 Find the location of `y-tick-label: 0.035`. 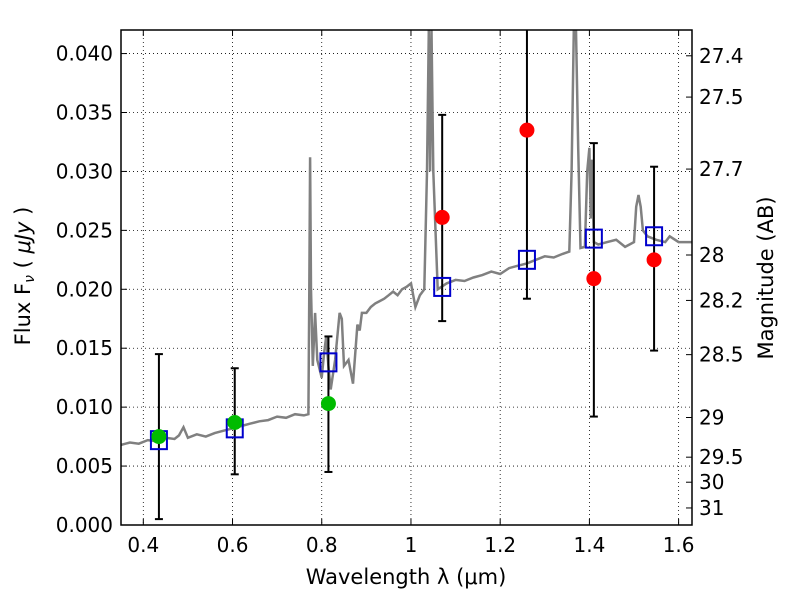

y-tick-label: 0.035 is located at coordinates (84, 113).